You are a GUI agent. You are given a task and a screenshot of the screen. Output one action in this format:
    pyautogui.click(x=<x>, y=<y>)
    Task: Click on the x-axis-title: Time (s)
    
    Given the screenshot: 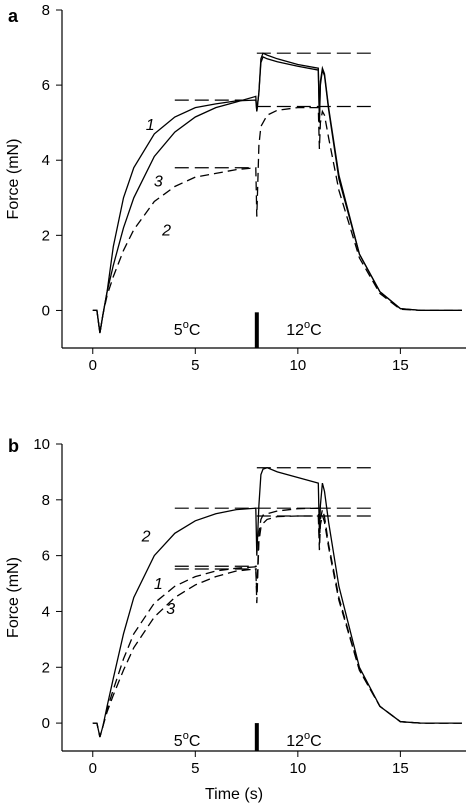 What is the action you would take?
    pyautogui.click(x=234, y=794)
    